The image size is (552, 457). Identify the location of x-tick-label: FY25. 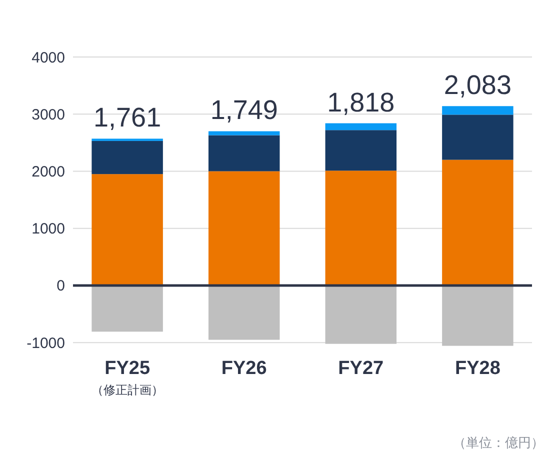
(127, 368).